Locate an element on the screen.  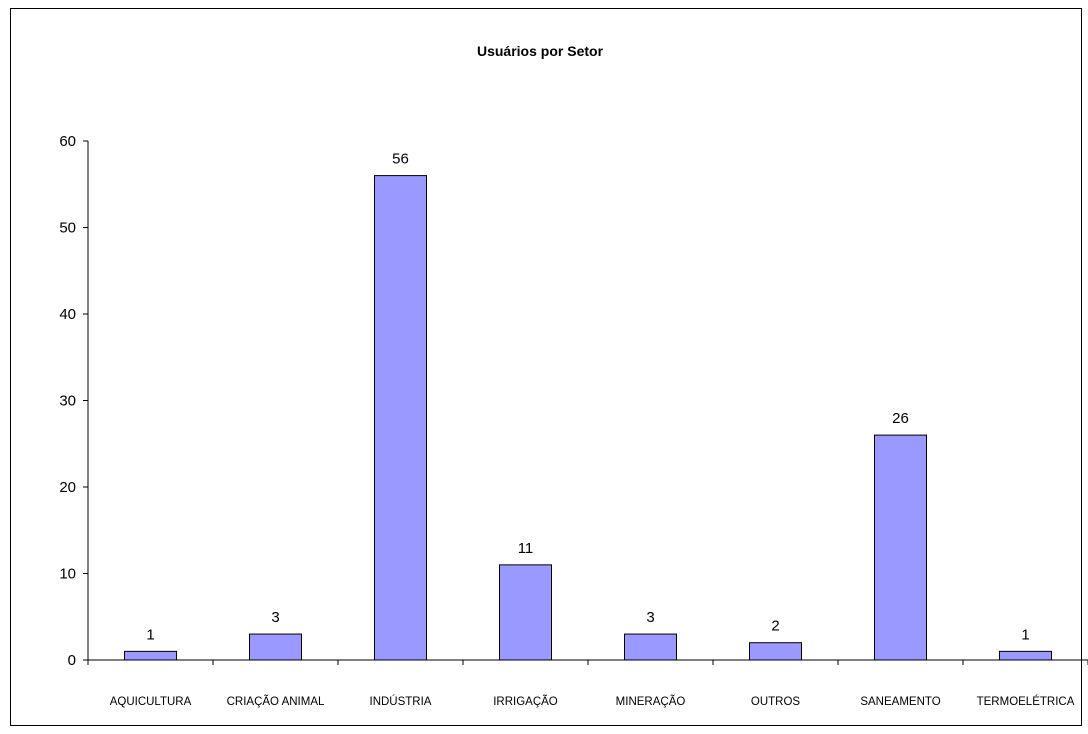
x-tick-label: AQUICULTURA is located at coordinates (151, 702).